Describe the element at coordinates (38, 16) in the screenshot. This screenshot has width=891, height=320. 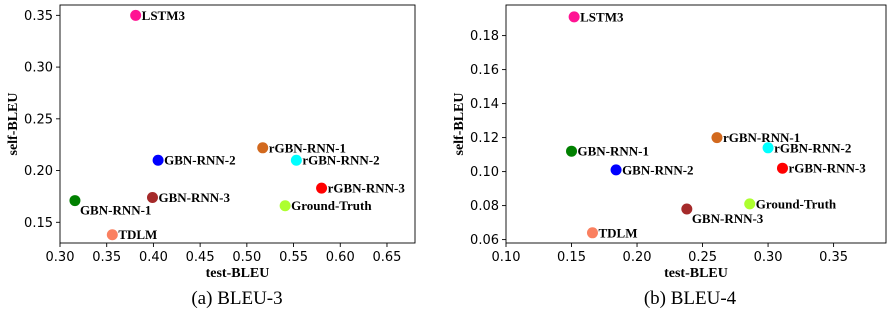
I see `y-tick-label: 0.35` at that location.